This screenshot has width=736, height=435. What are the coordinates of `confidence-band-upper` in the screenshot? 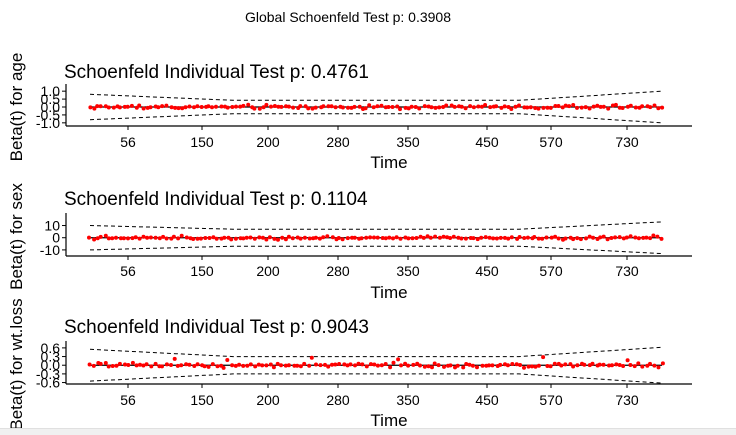 It's located at (376, 352).